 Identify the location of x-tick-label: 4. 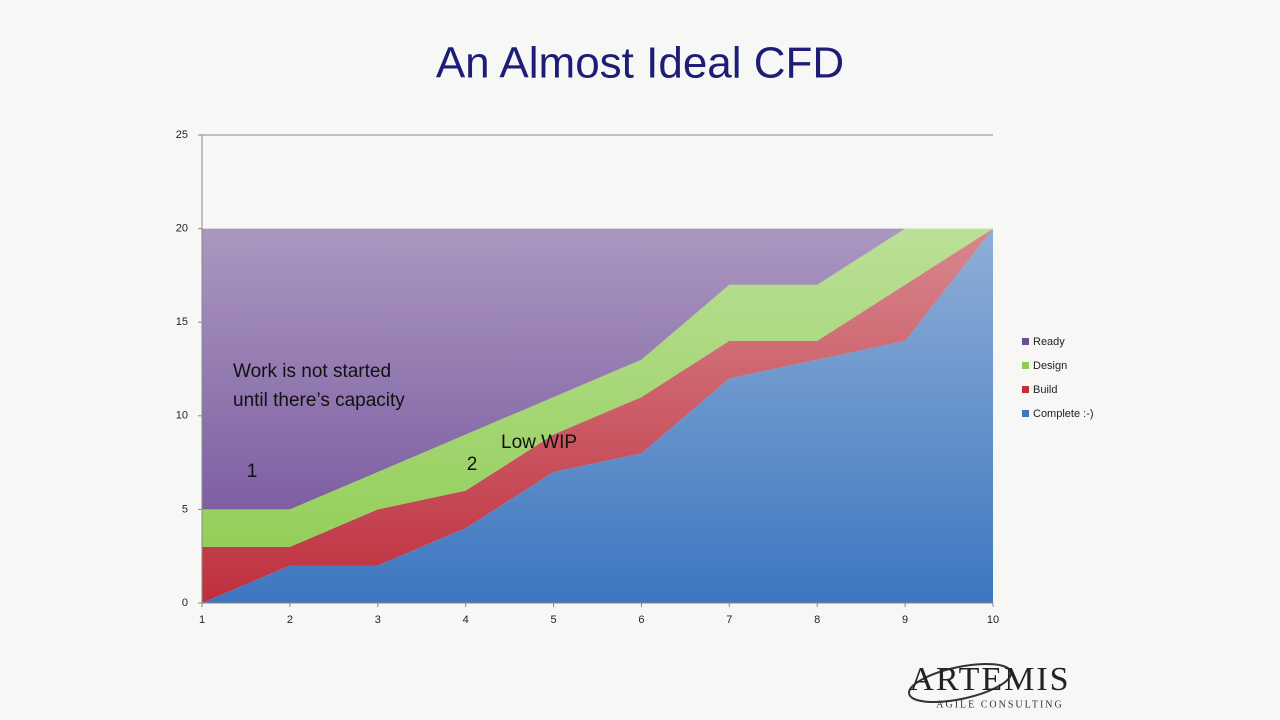
(466, 620).